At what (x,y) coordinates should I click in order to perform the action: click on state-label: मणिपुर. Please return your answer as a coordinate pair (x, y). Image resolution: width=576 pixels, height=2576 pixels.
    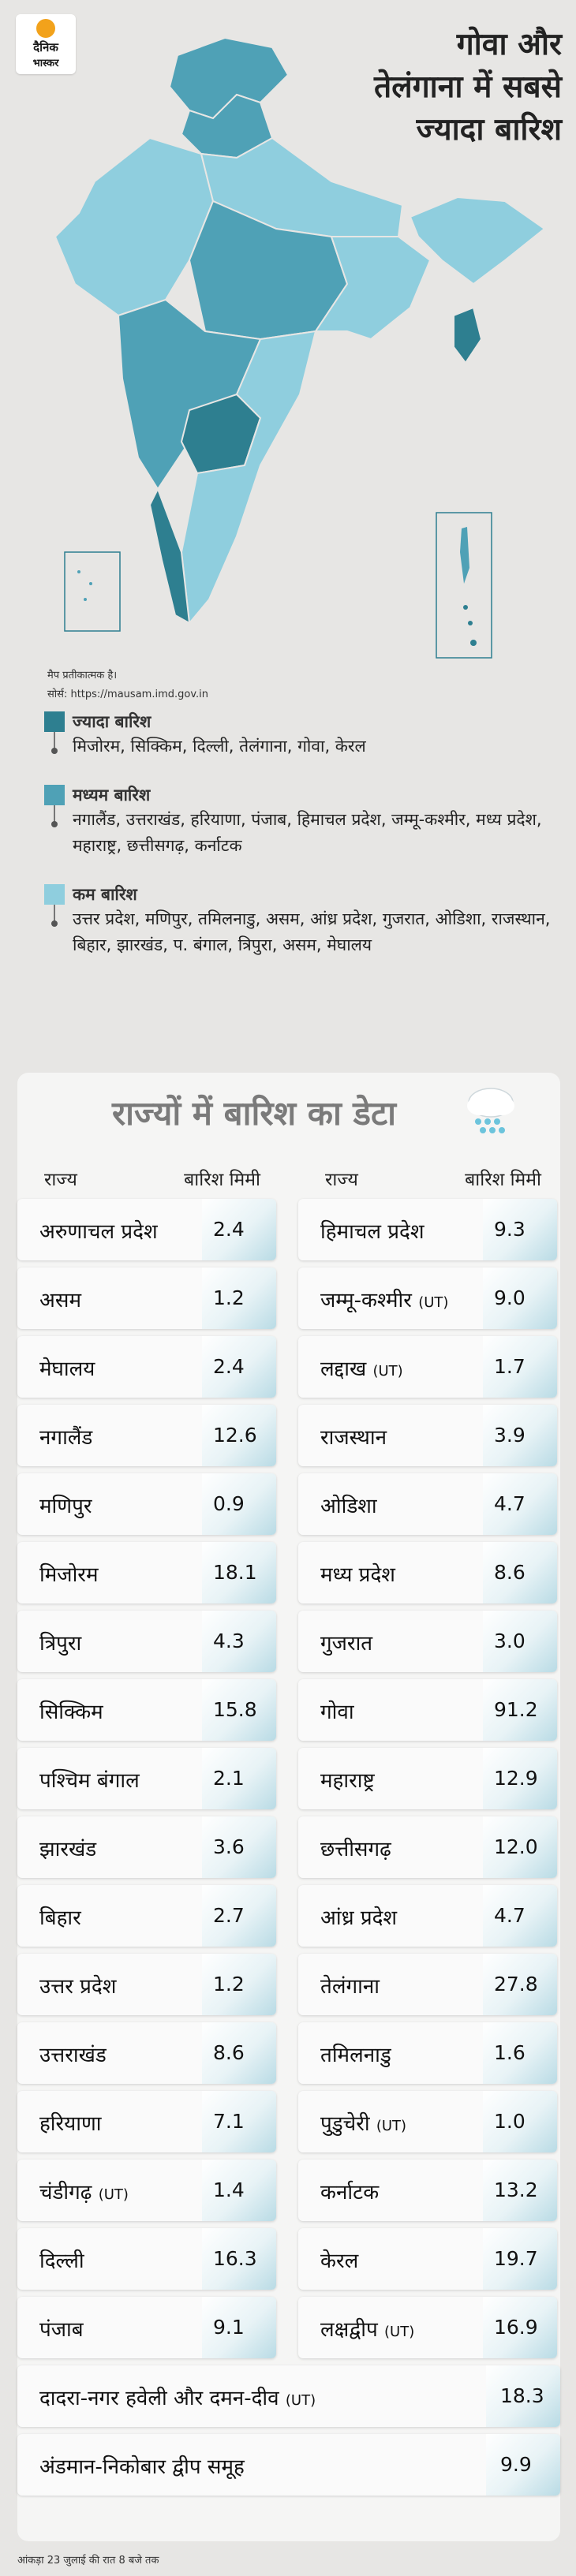
    Looking at the image, I should click on (65, 1506).